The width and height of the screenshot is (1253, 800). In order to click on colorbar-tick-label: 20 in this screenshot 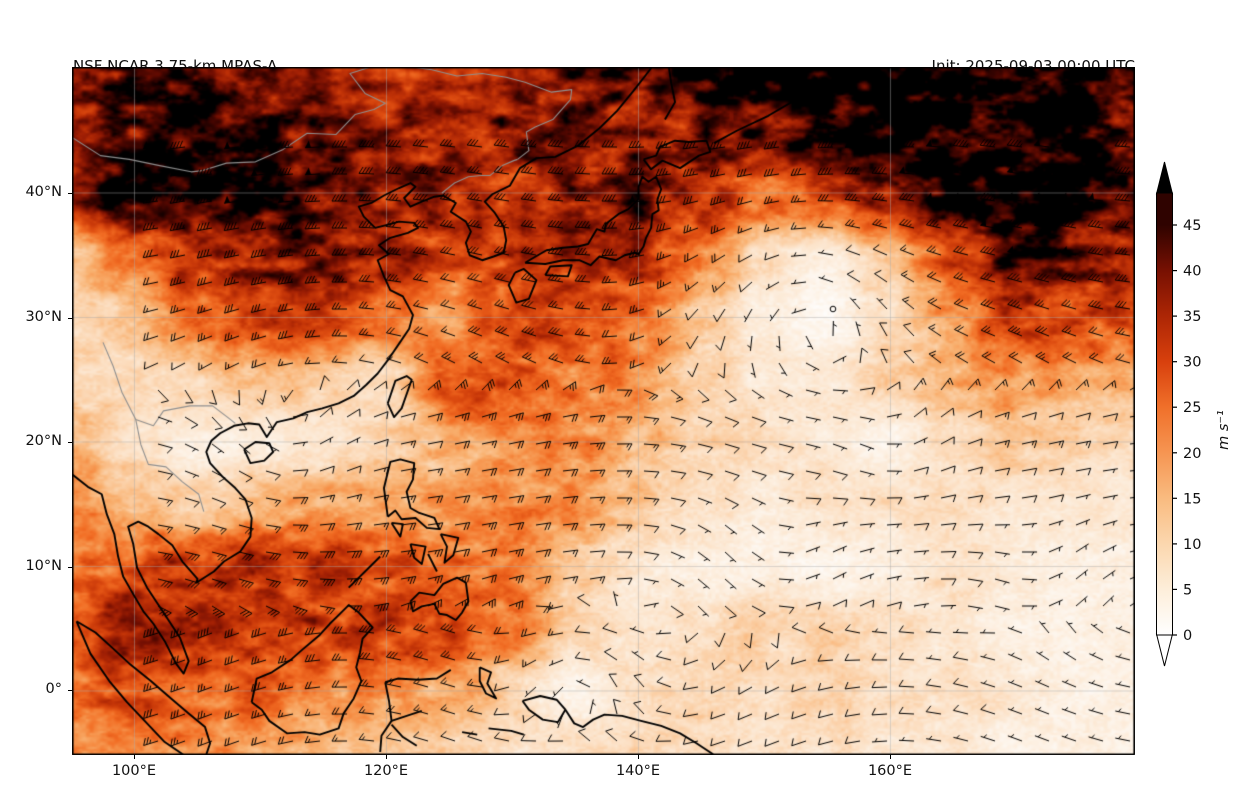, I will do `click(1192, 454)`.